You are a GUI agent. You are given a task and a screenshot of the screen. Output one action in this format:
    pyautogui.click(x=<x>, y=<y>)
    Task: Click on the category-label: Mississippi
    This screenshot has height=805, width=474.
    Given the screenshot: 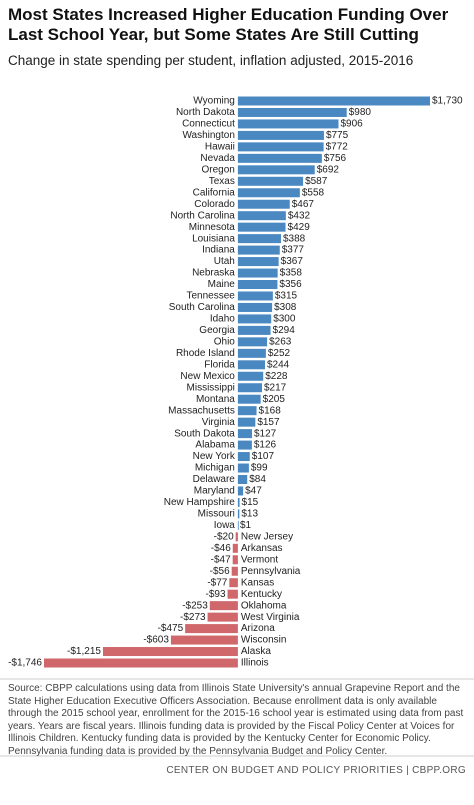 What is the action you would take?
    pyautogui.click(x=211, y=387)
    